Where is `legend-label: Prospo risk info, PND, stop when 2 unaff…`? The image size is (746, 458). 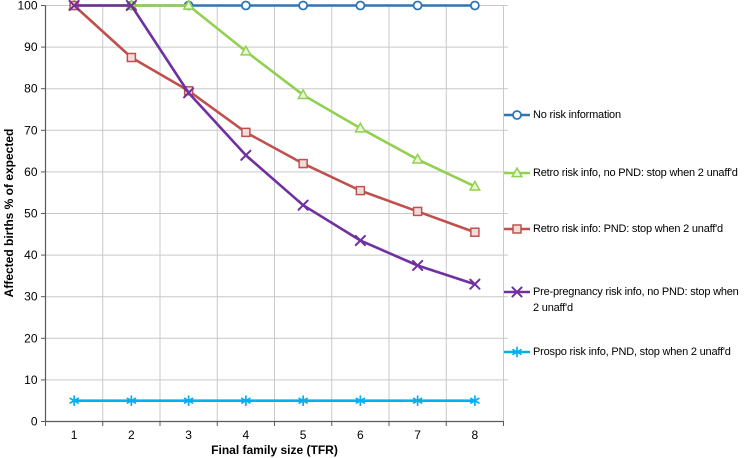 legend-label: Prospo risk info, PND, stop when 2 unaff… is located at coordinates (632, 352).